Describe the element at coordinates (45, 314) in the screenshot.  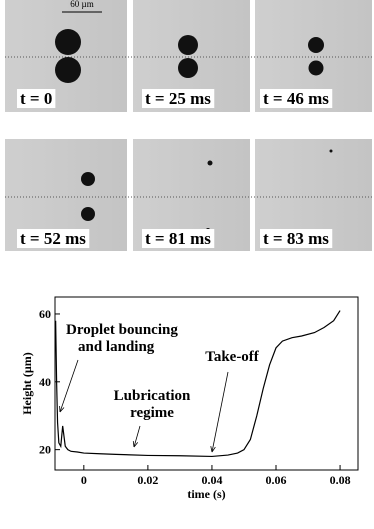
I see `y-tick-label: 60` at that location.